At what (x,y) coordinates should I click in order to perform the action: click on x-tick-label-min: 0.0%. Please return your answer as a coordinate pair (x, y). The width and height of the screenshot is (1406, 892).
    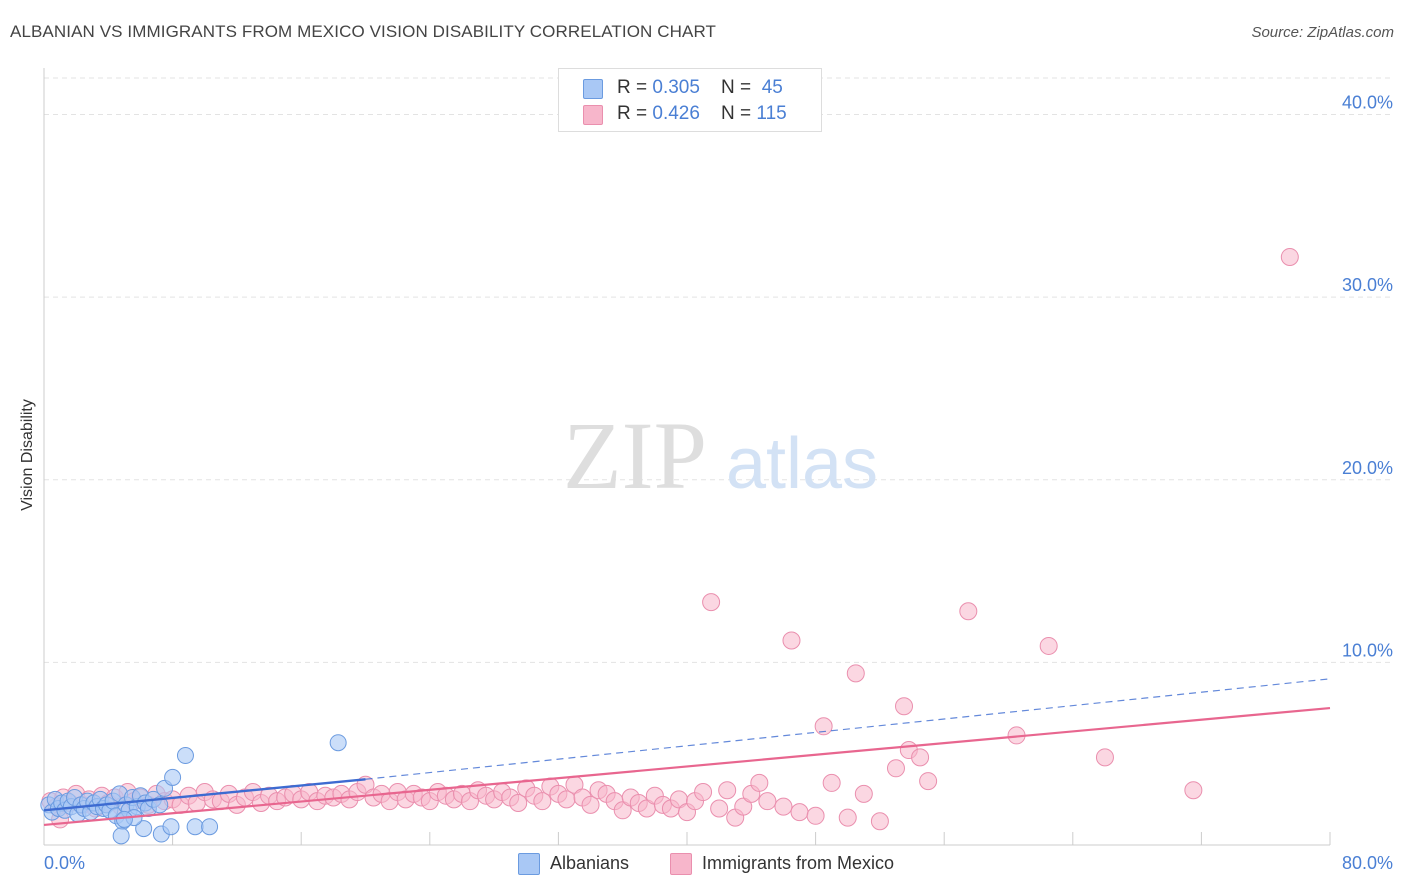
    Looking at the image, I should click on (64, 863).